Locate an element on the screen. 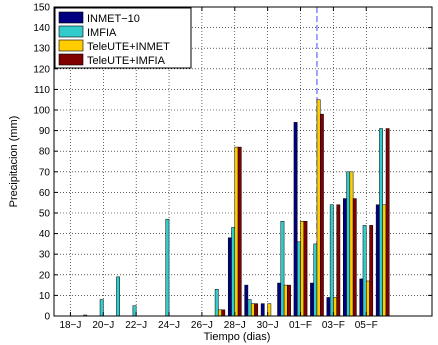 The height and width of the screenshot is (345, 438). y-tick-label: 110 is located at coordinates (42, 90).